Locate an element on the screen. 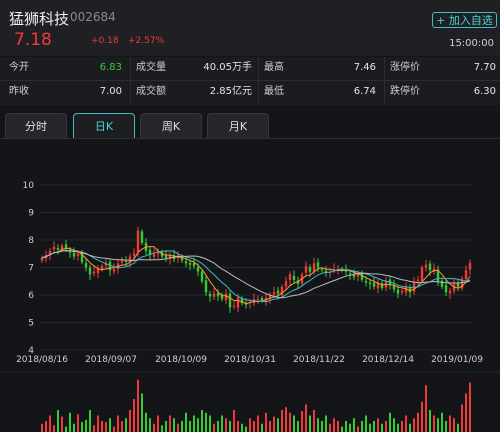 The width and height of the screenshot is (500, 432). y-tick-label: 10 is located at coordinates (29, 186).